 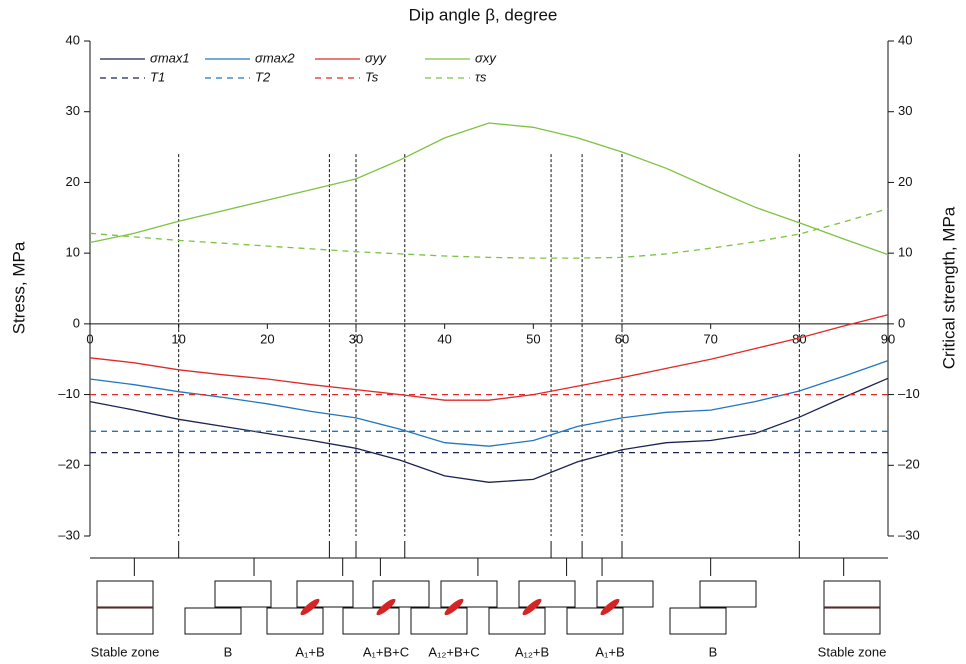 What do you see at coordinates (178, 338) in the screenshot?
I see `x-tick-label: 10` at bounding box center [178, 338].